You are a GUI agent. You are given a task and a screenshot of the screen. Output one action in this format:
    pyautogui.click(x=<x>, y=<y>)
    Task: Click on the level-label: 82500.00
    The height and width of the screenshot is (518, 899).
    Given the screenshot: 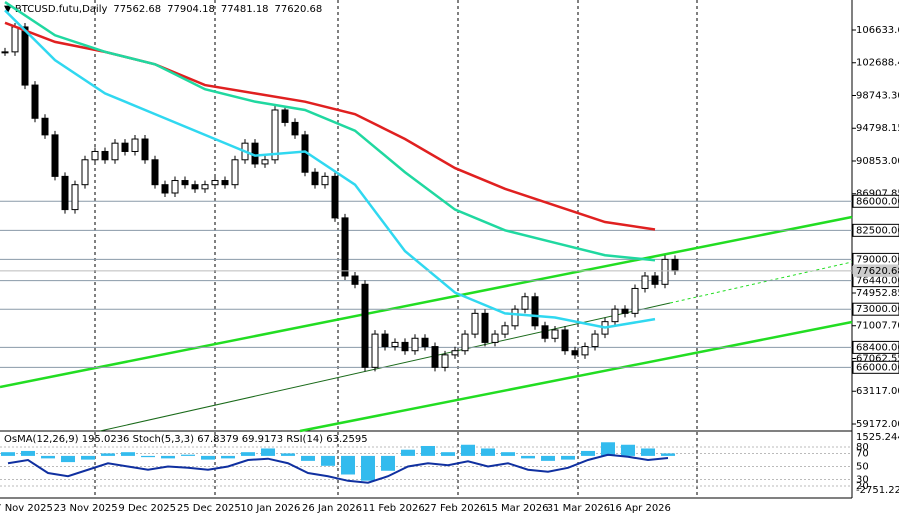 What is the action you would take?
    pyautogui.click(x=877, y=230)
    